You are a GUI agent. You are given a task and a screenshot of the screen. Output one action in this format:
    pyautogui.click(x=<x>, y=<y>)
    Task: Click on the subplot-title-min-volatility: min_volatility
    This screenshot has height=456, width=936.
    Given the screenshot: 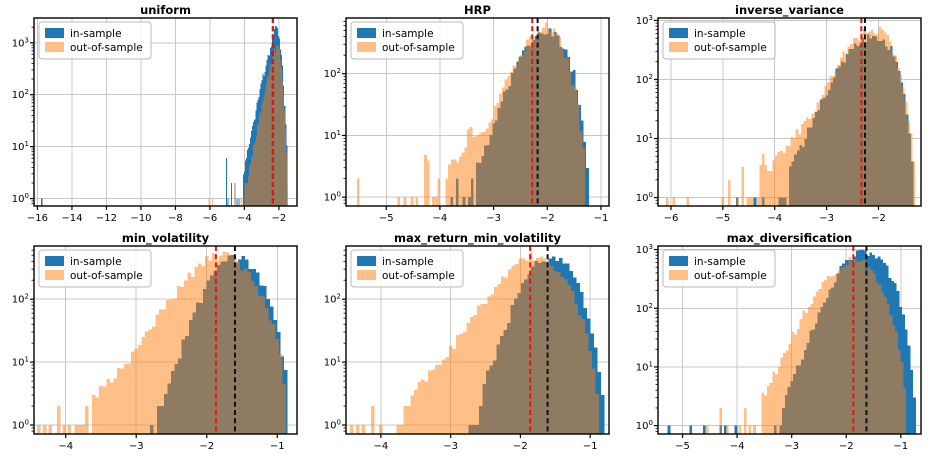 What is the action you would take?
    pyautogui.click(x=165, y=238)
    